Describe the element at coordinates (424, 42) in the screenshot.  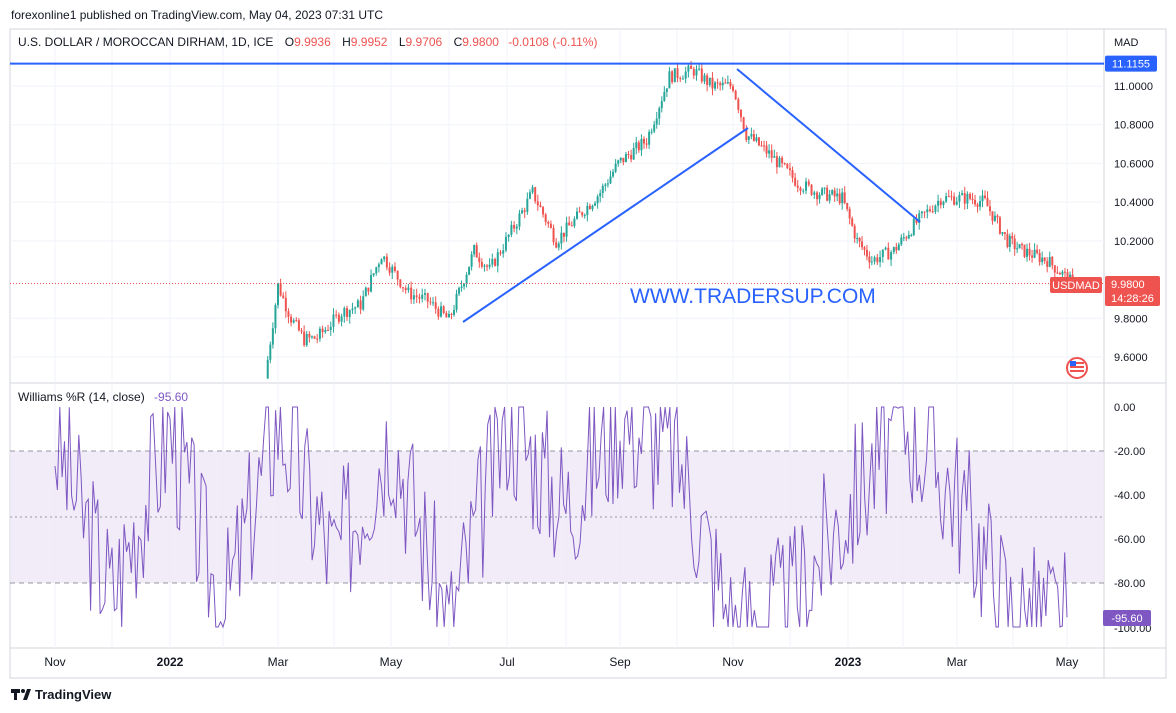
I see `low-value: 9.9706` at that location.